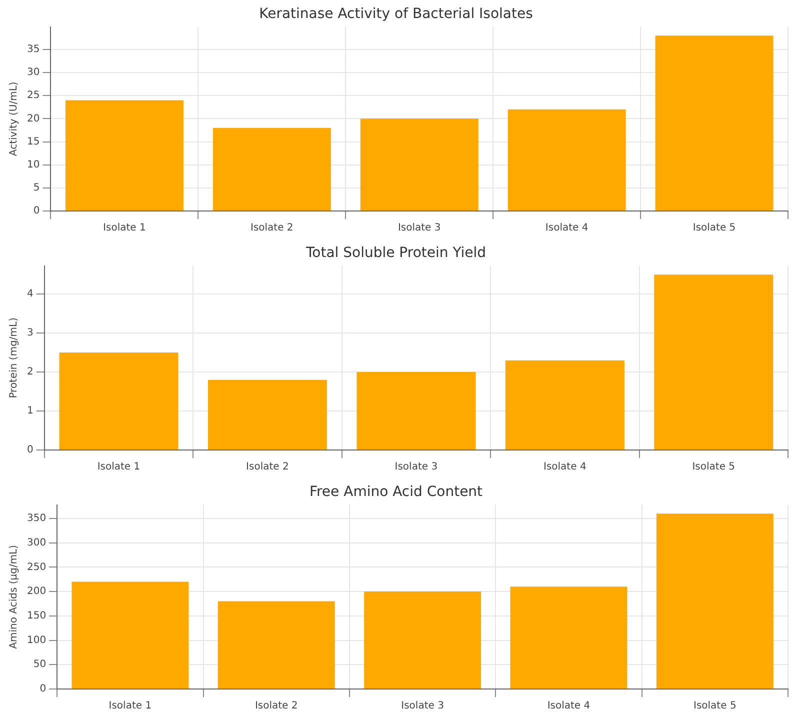 This screenshot has width=794, height=718. What do you see at coordinates (14, 596) in the screenshot?
I see `y-axis-title: Amino Acids (µg/mL)` at bounding box center [14, 596].